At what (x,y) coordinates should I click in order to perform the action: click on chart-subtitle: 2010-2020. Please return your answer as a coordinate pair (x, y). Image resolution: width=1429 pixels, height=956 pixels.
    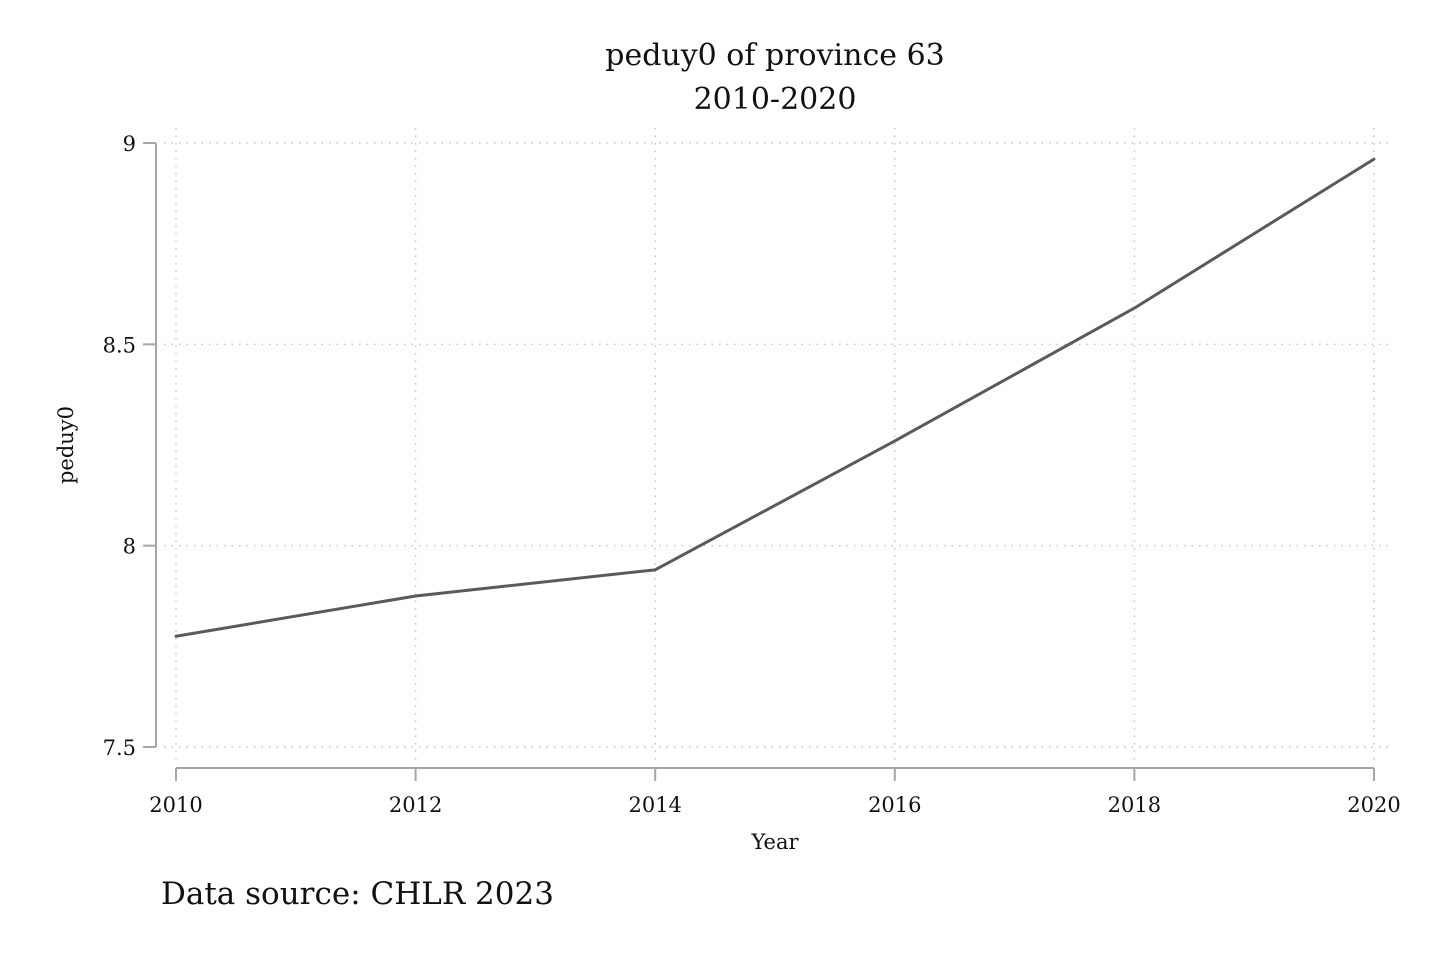
    Looking at the image, I should click on (775, 99).